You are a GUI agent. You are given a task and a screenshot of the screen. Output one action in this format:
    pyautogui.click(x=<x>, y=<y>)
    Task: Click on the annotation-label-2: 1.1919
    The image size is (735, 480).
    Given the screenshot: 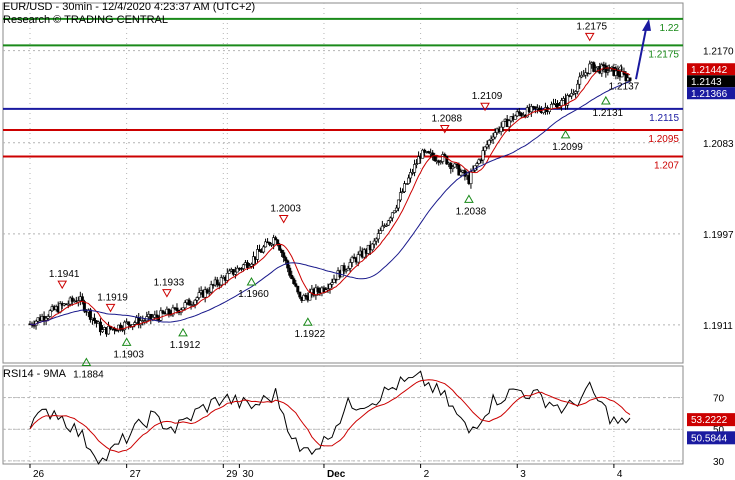 What is the action you would take?
    pyautogui.click(x=112, y=297)
    